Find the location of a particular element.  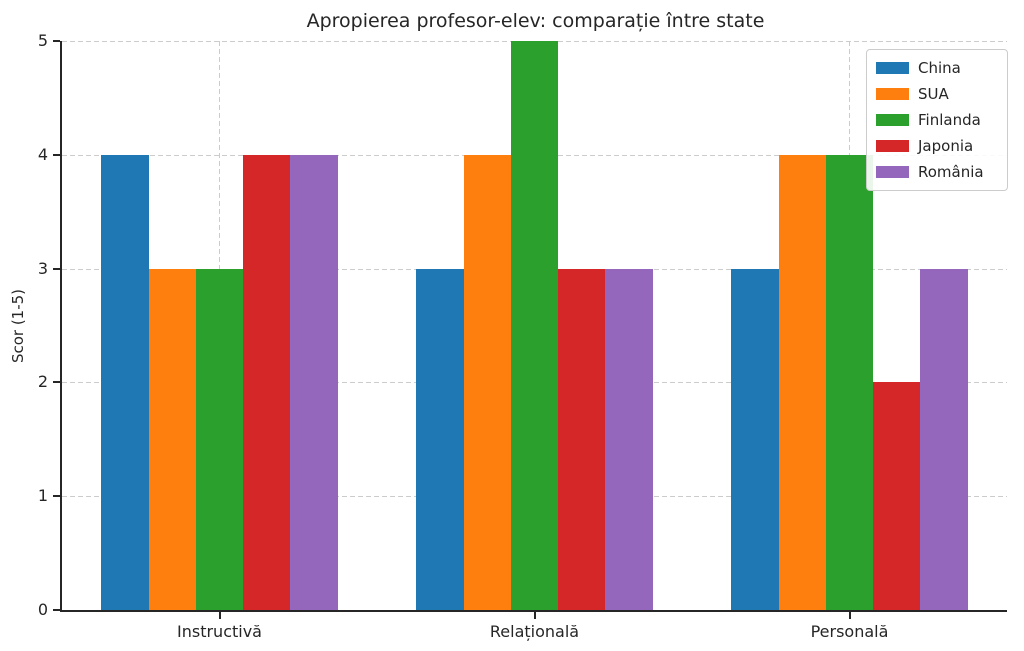

bar-sua-instructivă is located at coordinates (172, 439).